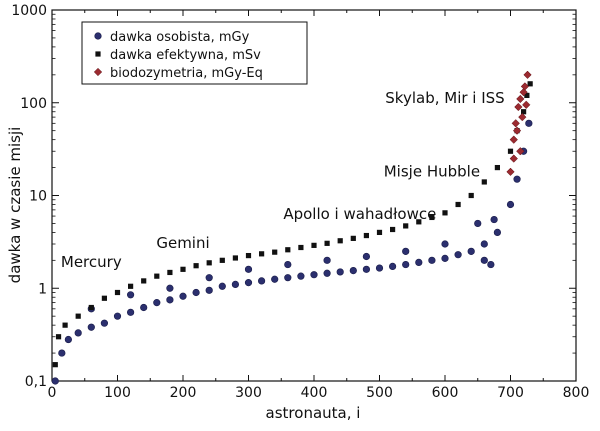 The height and width of the screenshot is (431, 600). What do you see at coordinates (52, 393) in the screenshot?
I see `x-tick-label: 0` at bounding box center [52, 393].